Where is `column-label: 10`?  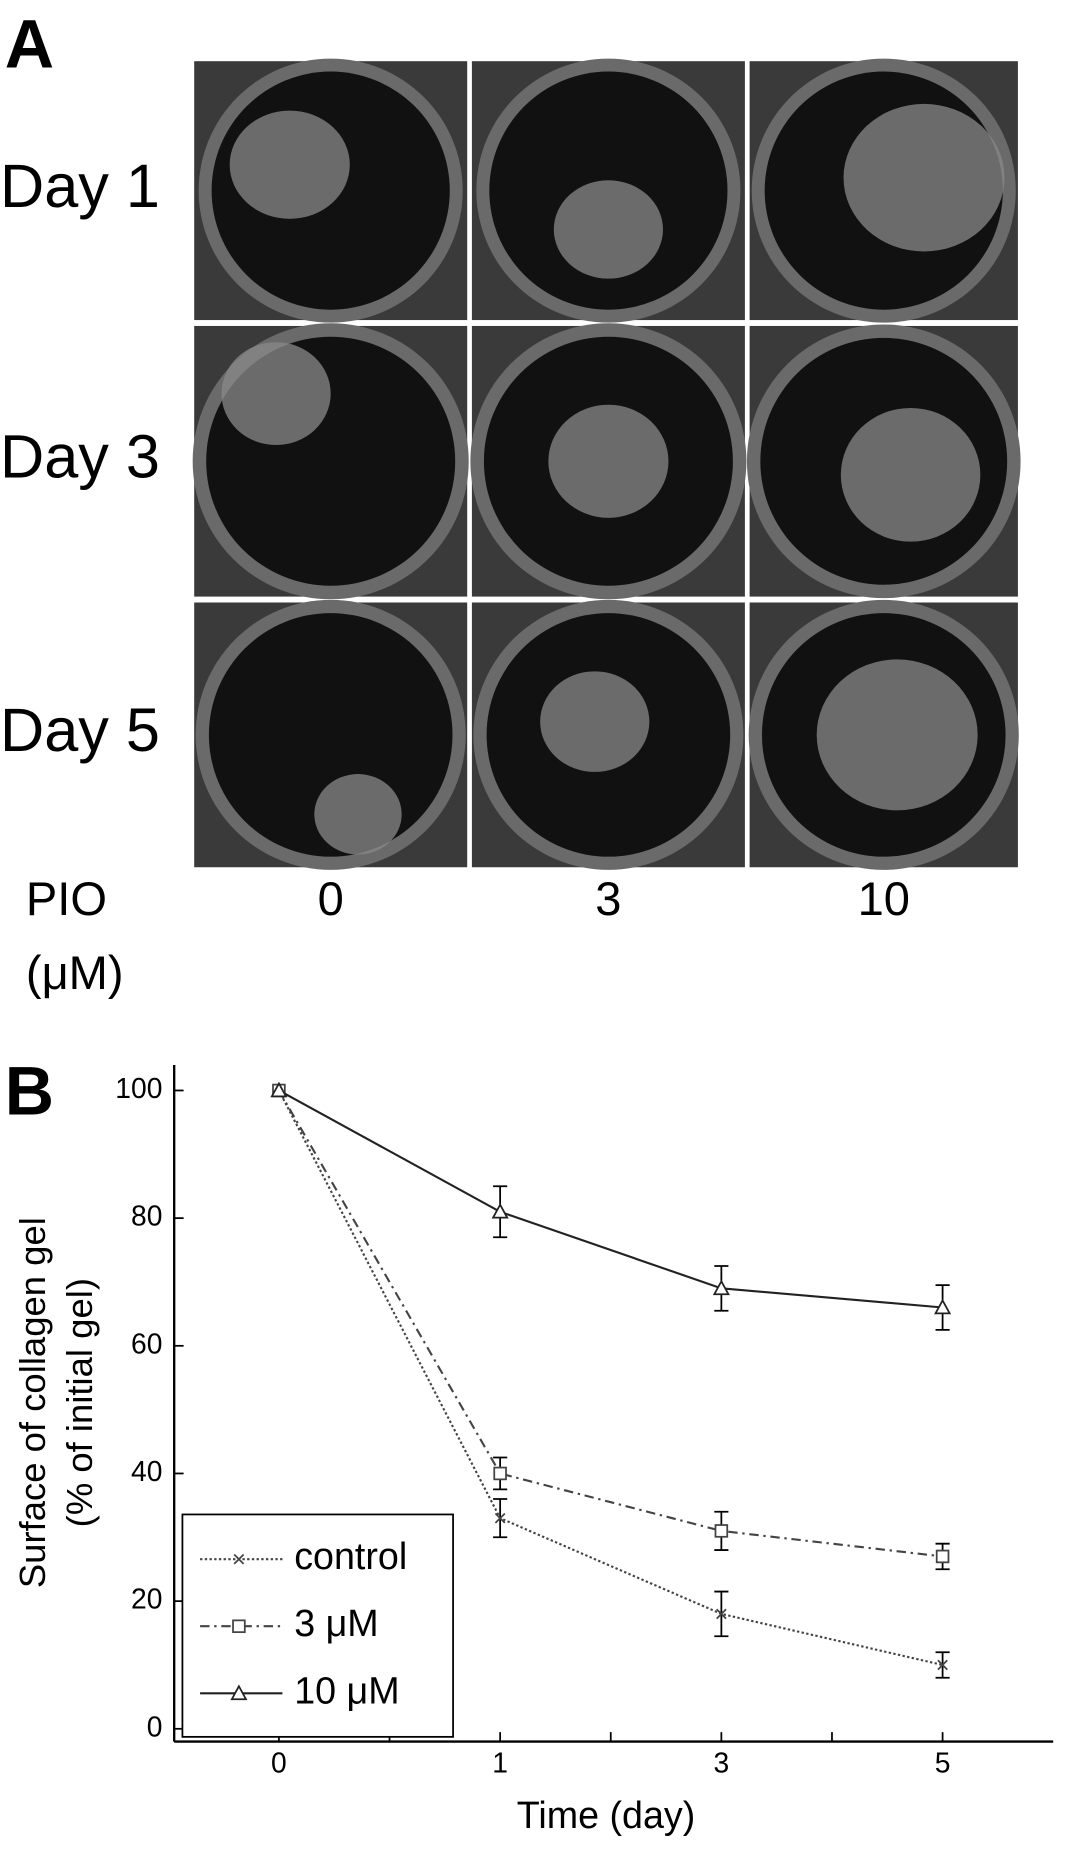
column-label: 10 is located at coordinates (884, 898).